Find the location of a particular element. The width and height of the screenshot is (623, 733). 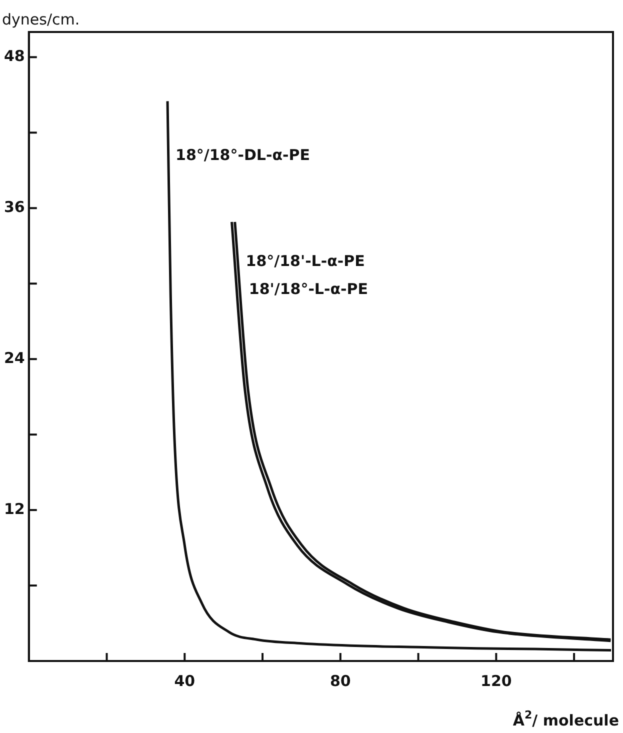

y-tick-label: 24 is located at coordinates (14, 357).